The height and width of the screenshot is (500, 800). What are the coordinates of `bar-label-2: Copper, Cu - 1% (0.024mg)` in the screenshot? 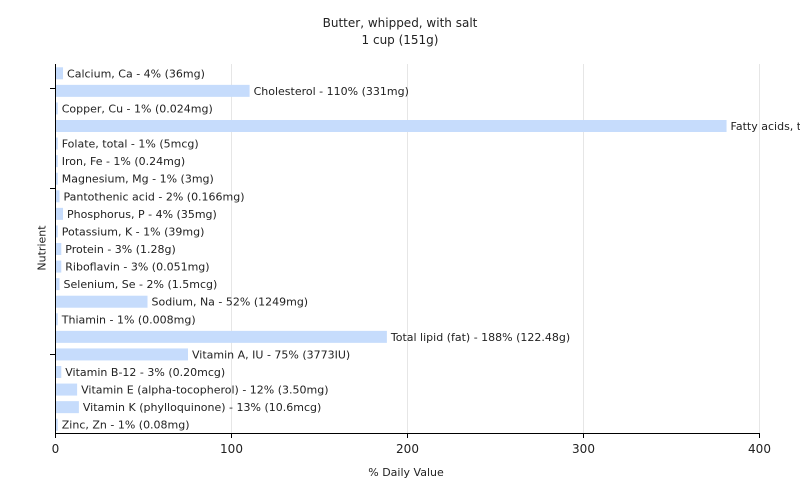 It's located at (137, 108).